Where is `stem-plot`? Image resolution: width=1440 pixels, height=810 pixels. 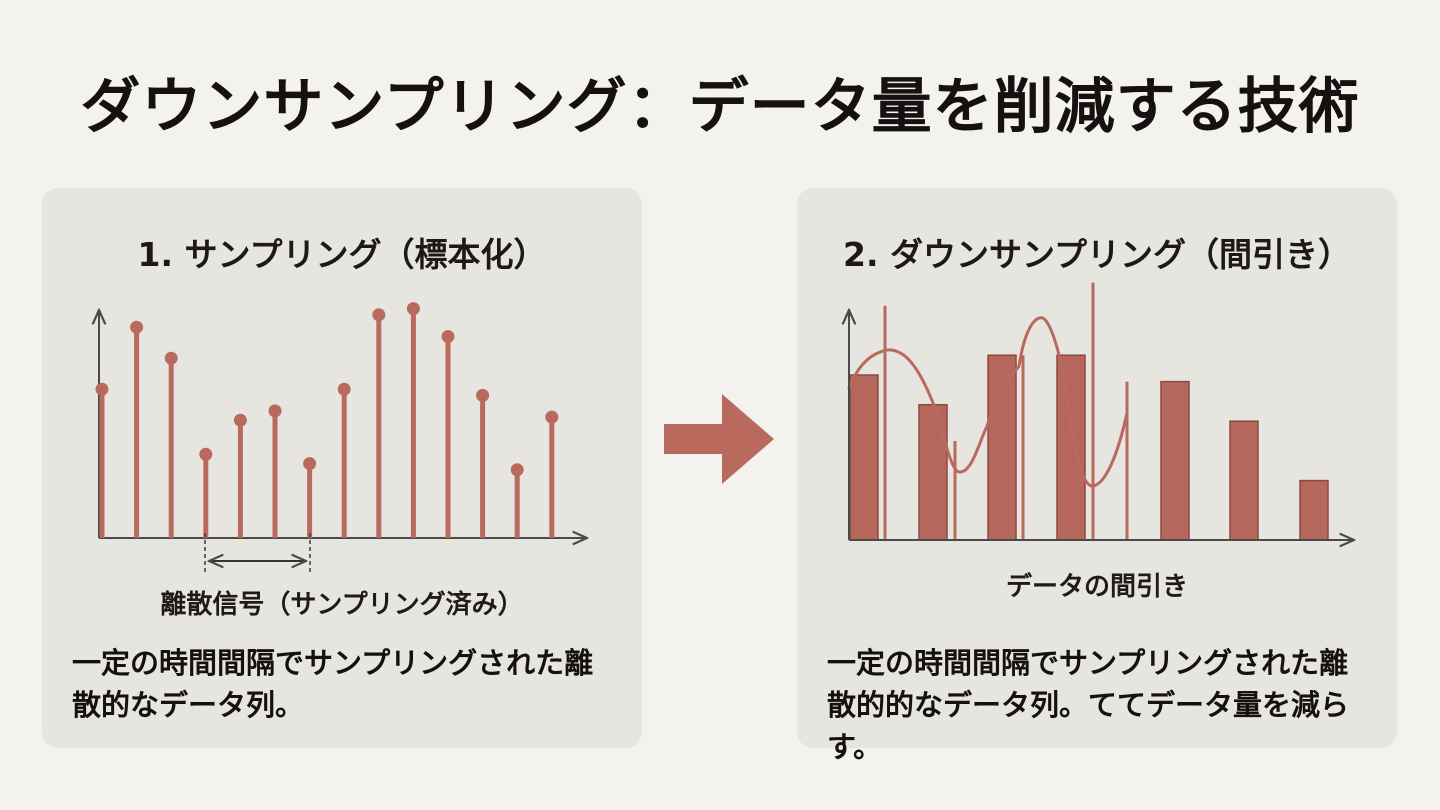
stem-plot is located at coordinates (342, 437).